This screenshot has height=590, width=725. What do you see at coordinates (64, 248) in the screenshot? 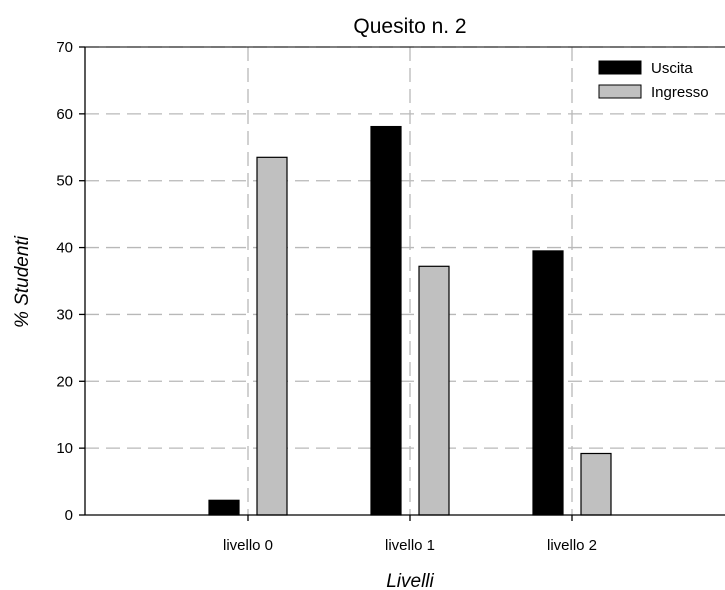
I see `y-tick-label: 40` at bounding box center [64, 248].